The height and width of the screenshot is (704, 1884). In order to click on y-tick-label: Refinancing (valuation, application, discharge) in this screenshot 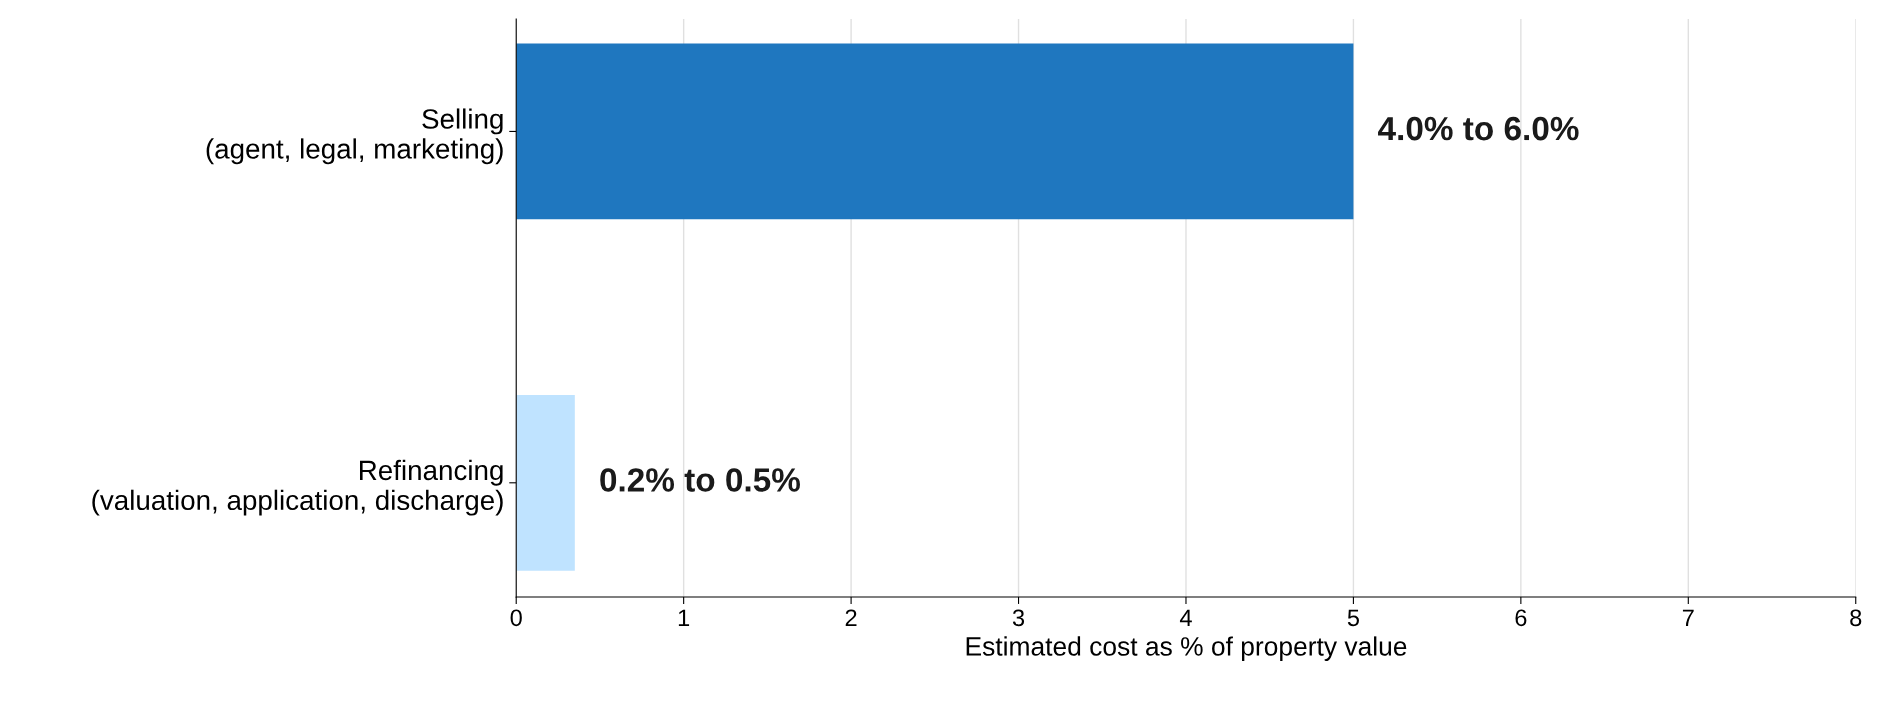, I will do `click(297, 487)`.